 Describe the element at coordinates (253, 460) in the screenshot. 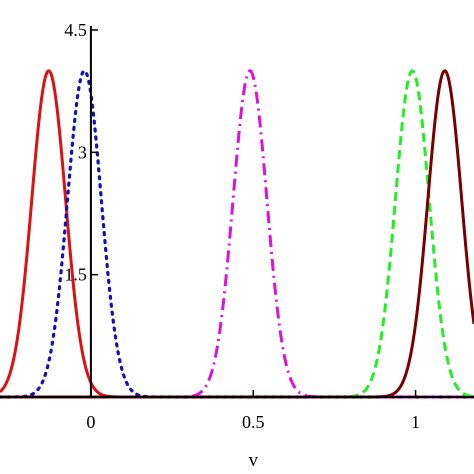

I see `x-axis-label: v` at that location.